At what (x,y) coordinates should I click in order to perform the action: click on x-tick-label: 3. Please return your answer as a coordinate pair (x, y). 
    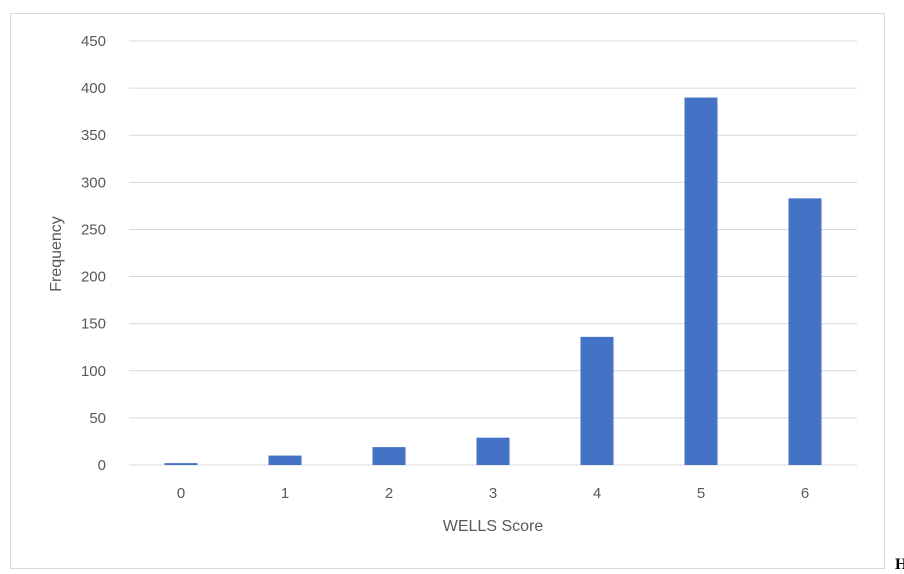
    Looking at the image, I should click on (493, 493).